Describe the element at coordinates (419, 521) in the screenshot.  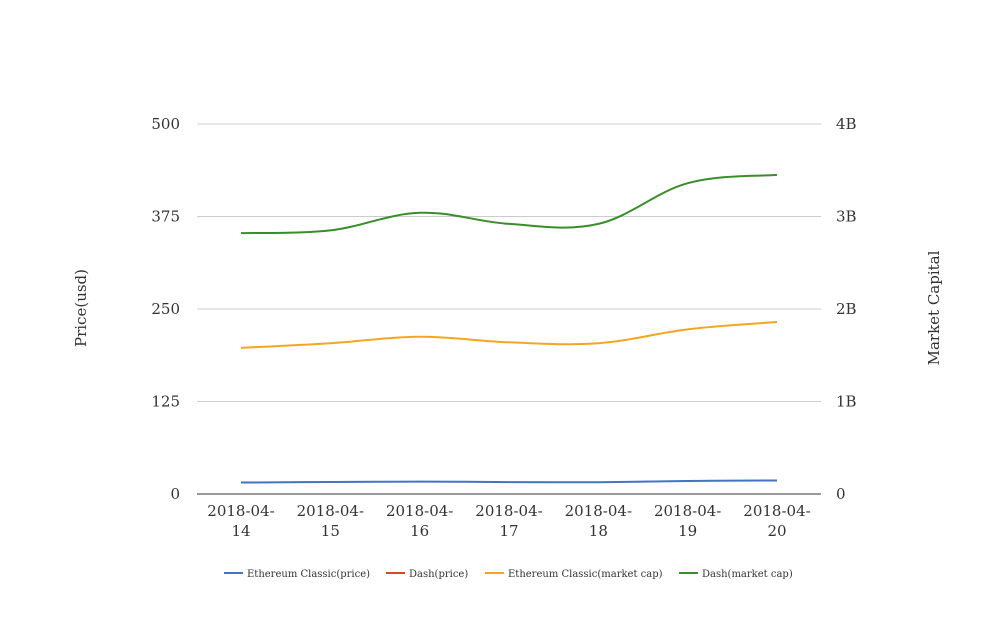
I see `x-tick-label: 2018-04-16` at that location.